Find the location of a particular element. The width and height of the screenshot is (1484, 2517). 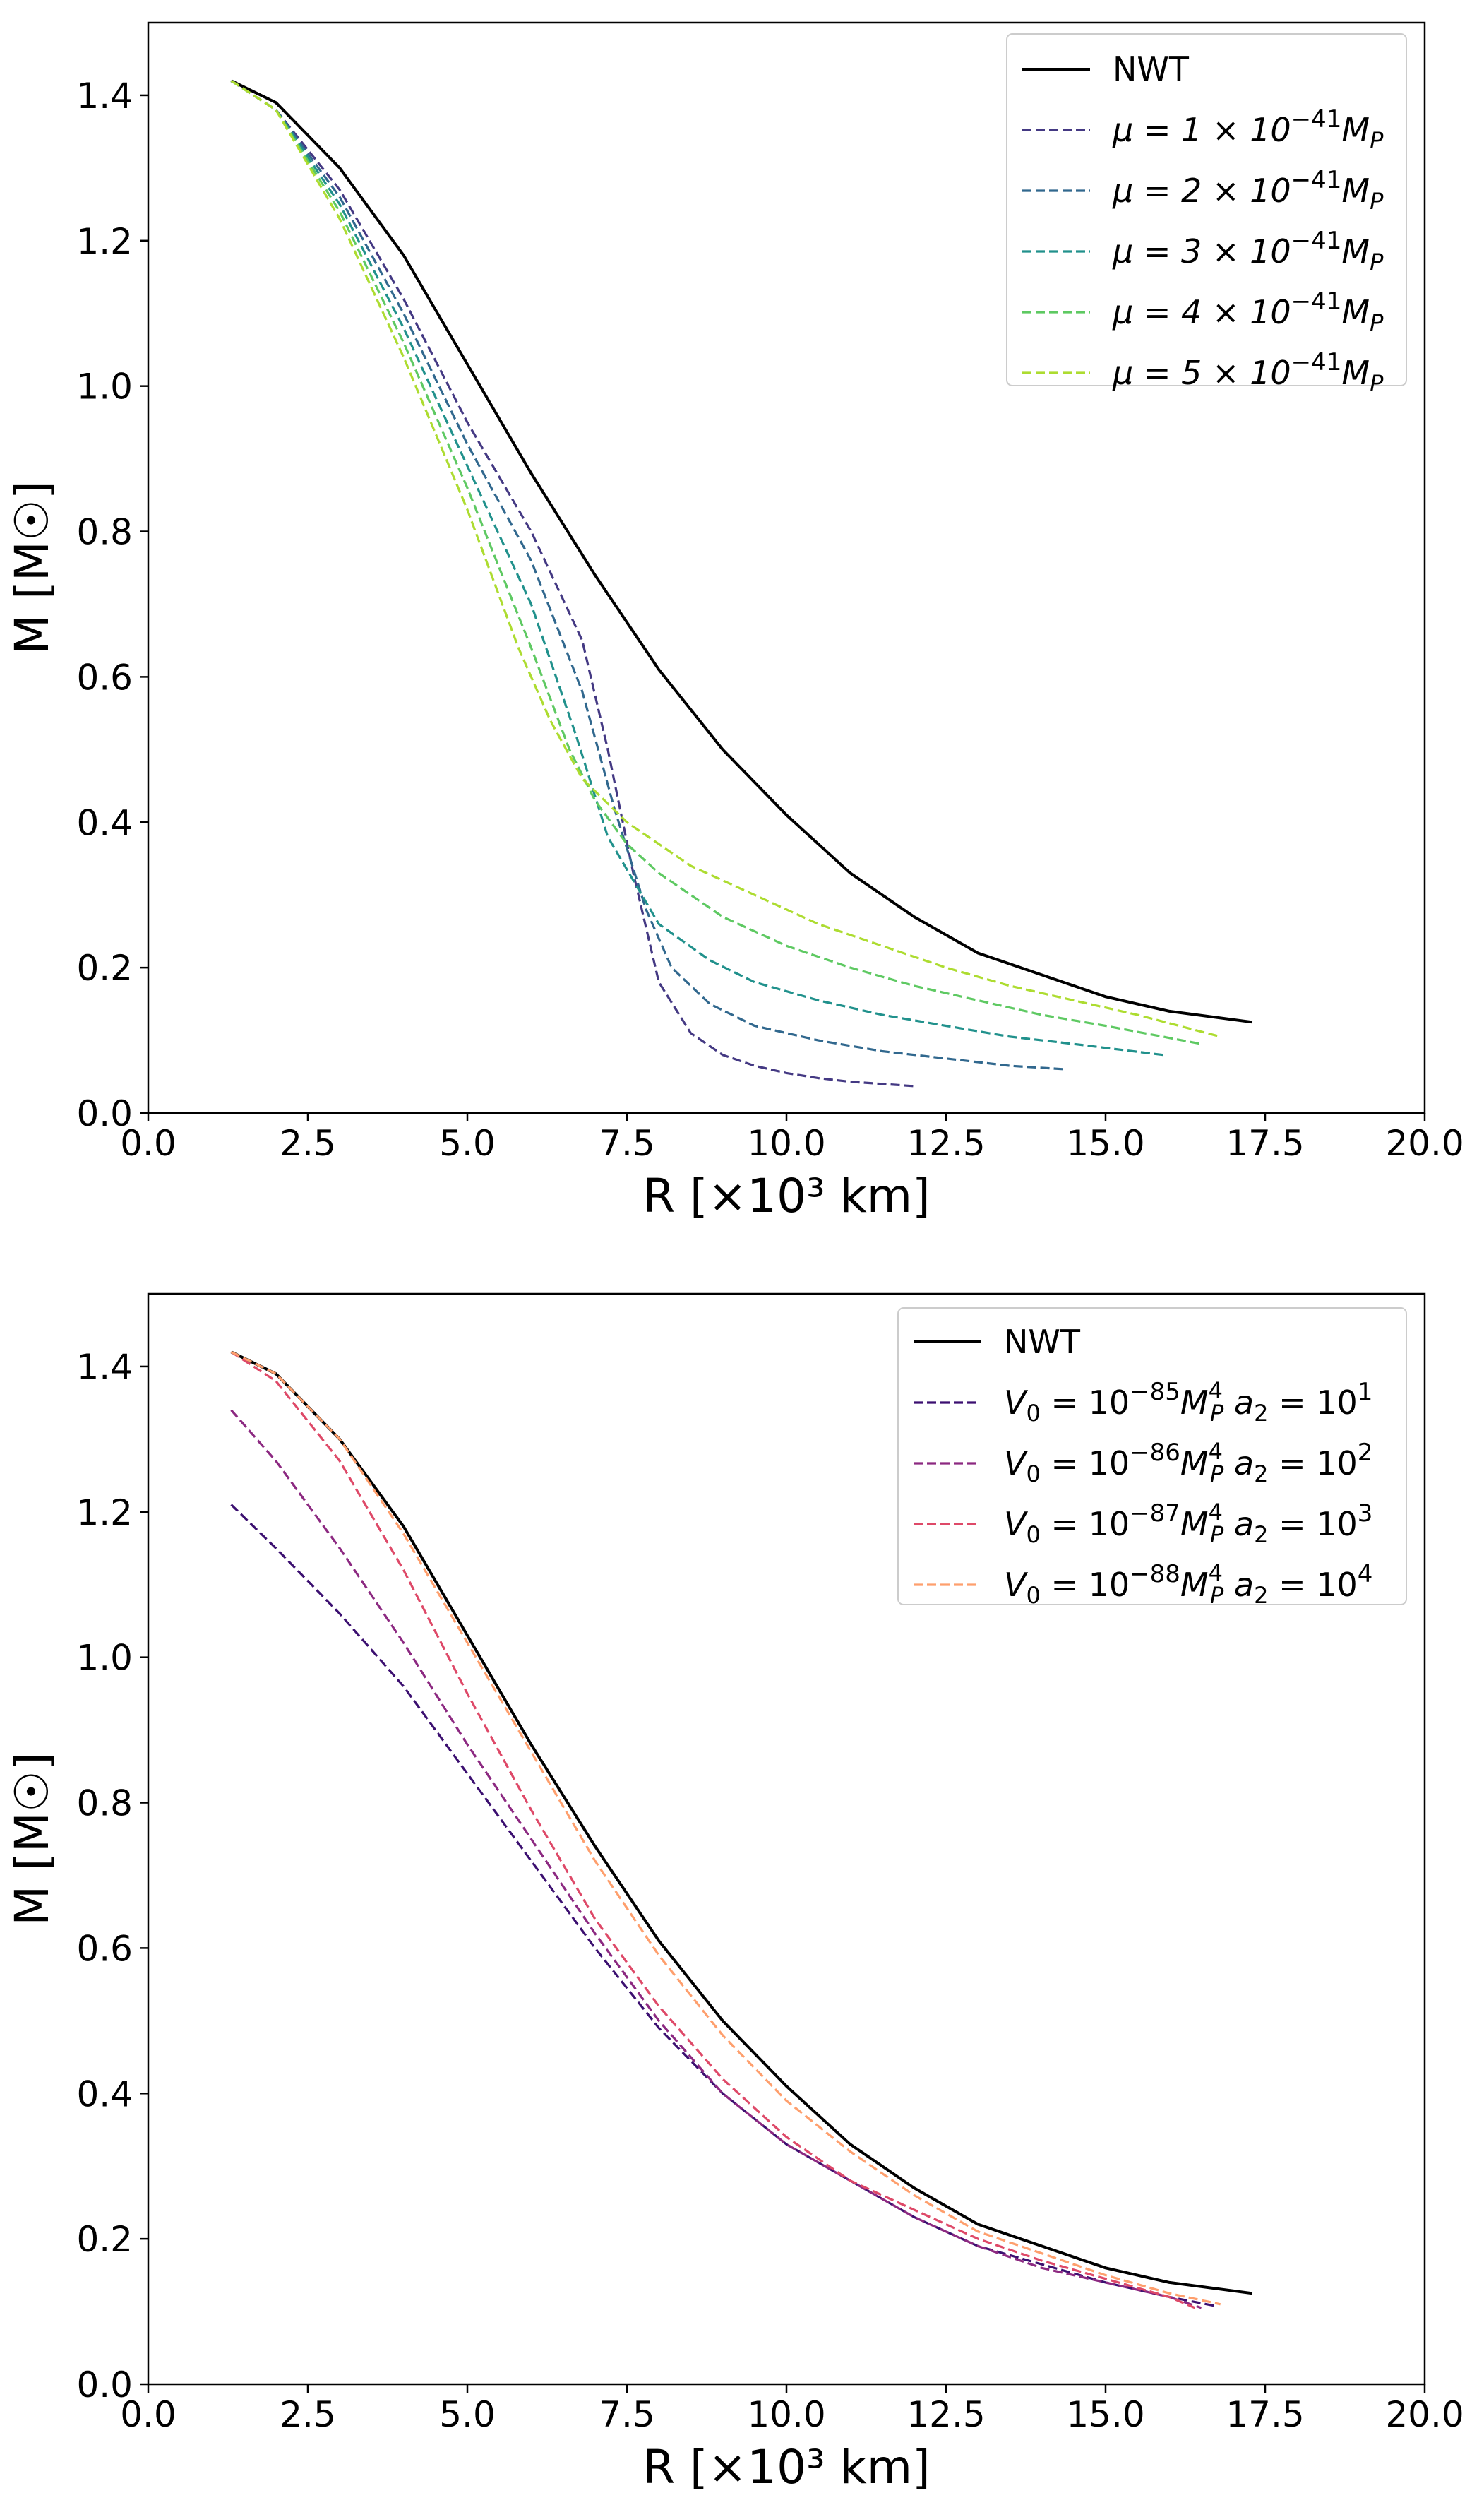

legend-label-1: V0 = 10−85M4 P a2 = 101 is located at coordinates (1188, 1402).